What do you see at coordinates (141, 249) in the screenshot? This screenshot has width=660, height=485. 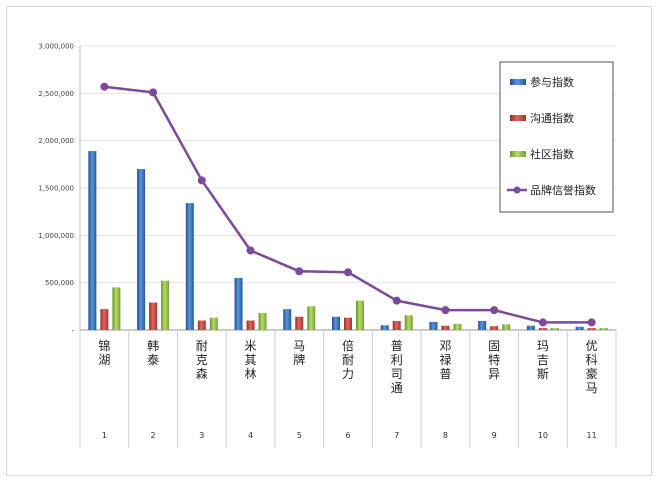 I see `bar-参与指数-韩泰` at bounding box center [141, 249].